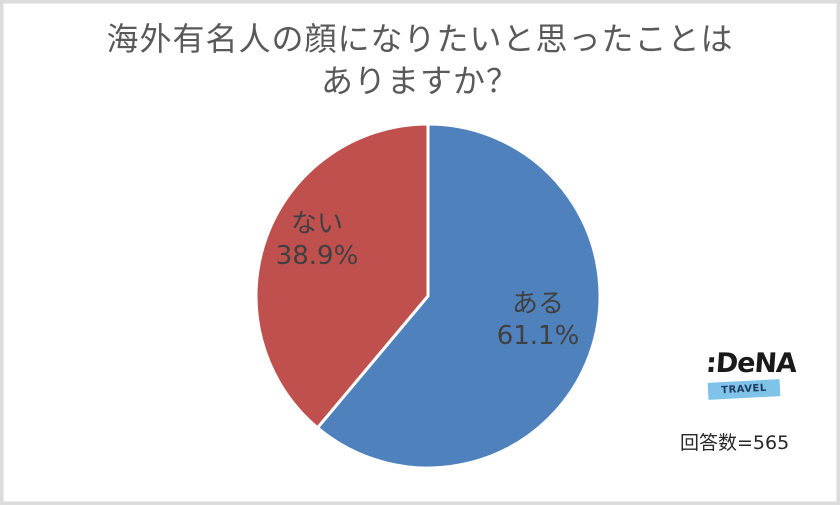  What do you see at coordinates (316, 224) in the screenshot?
I see `label-no-name: ない` at bounding box center [316, 224].